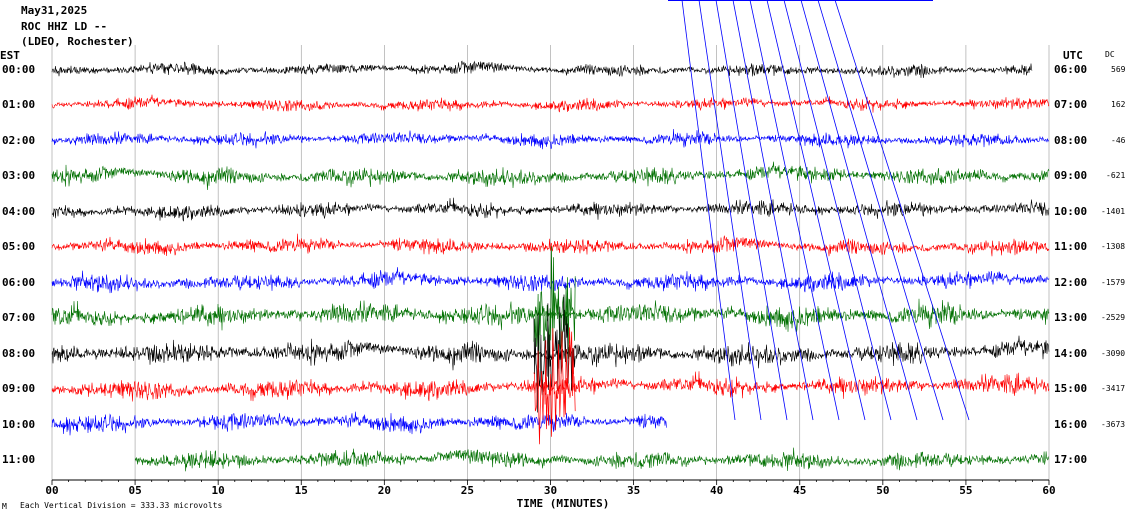  I want to click on est-hour-label: 06:00, so click(19, 282).